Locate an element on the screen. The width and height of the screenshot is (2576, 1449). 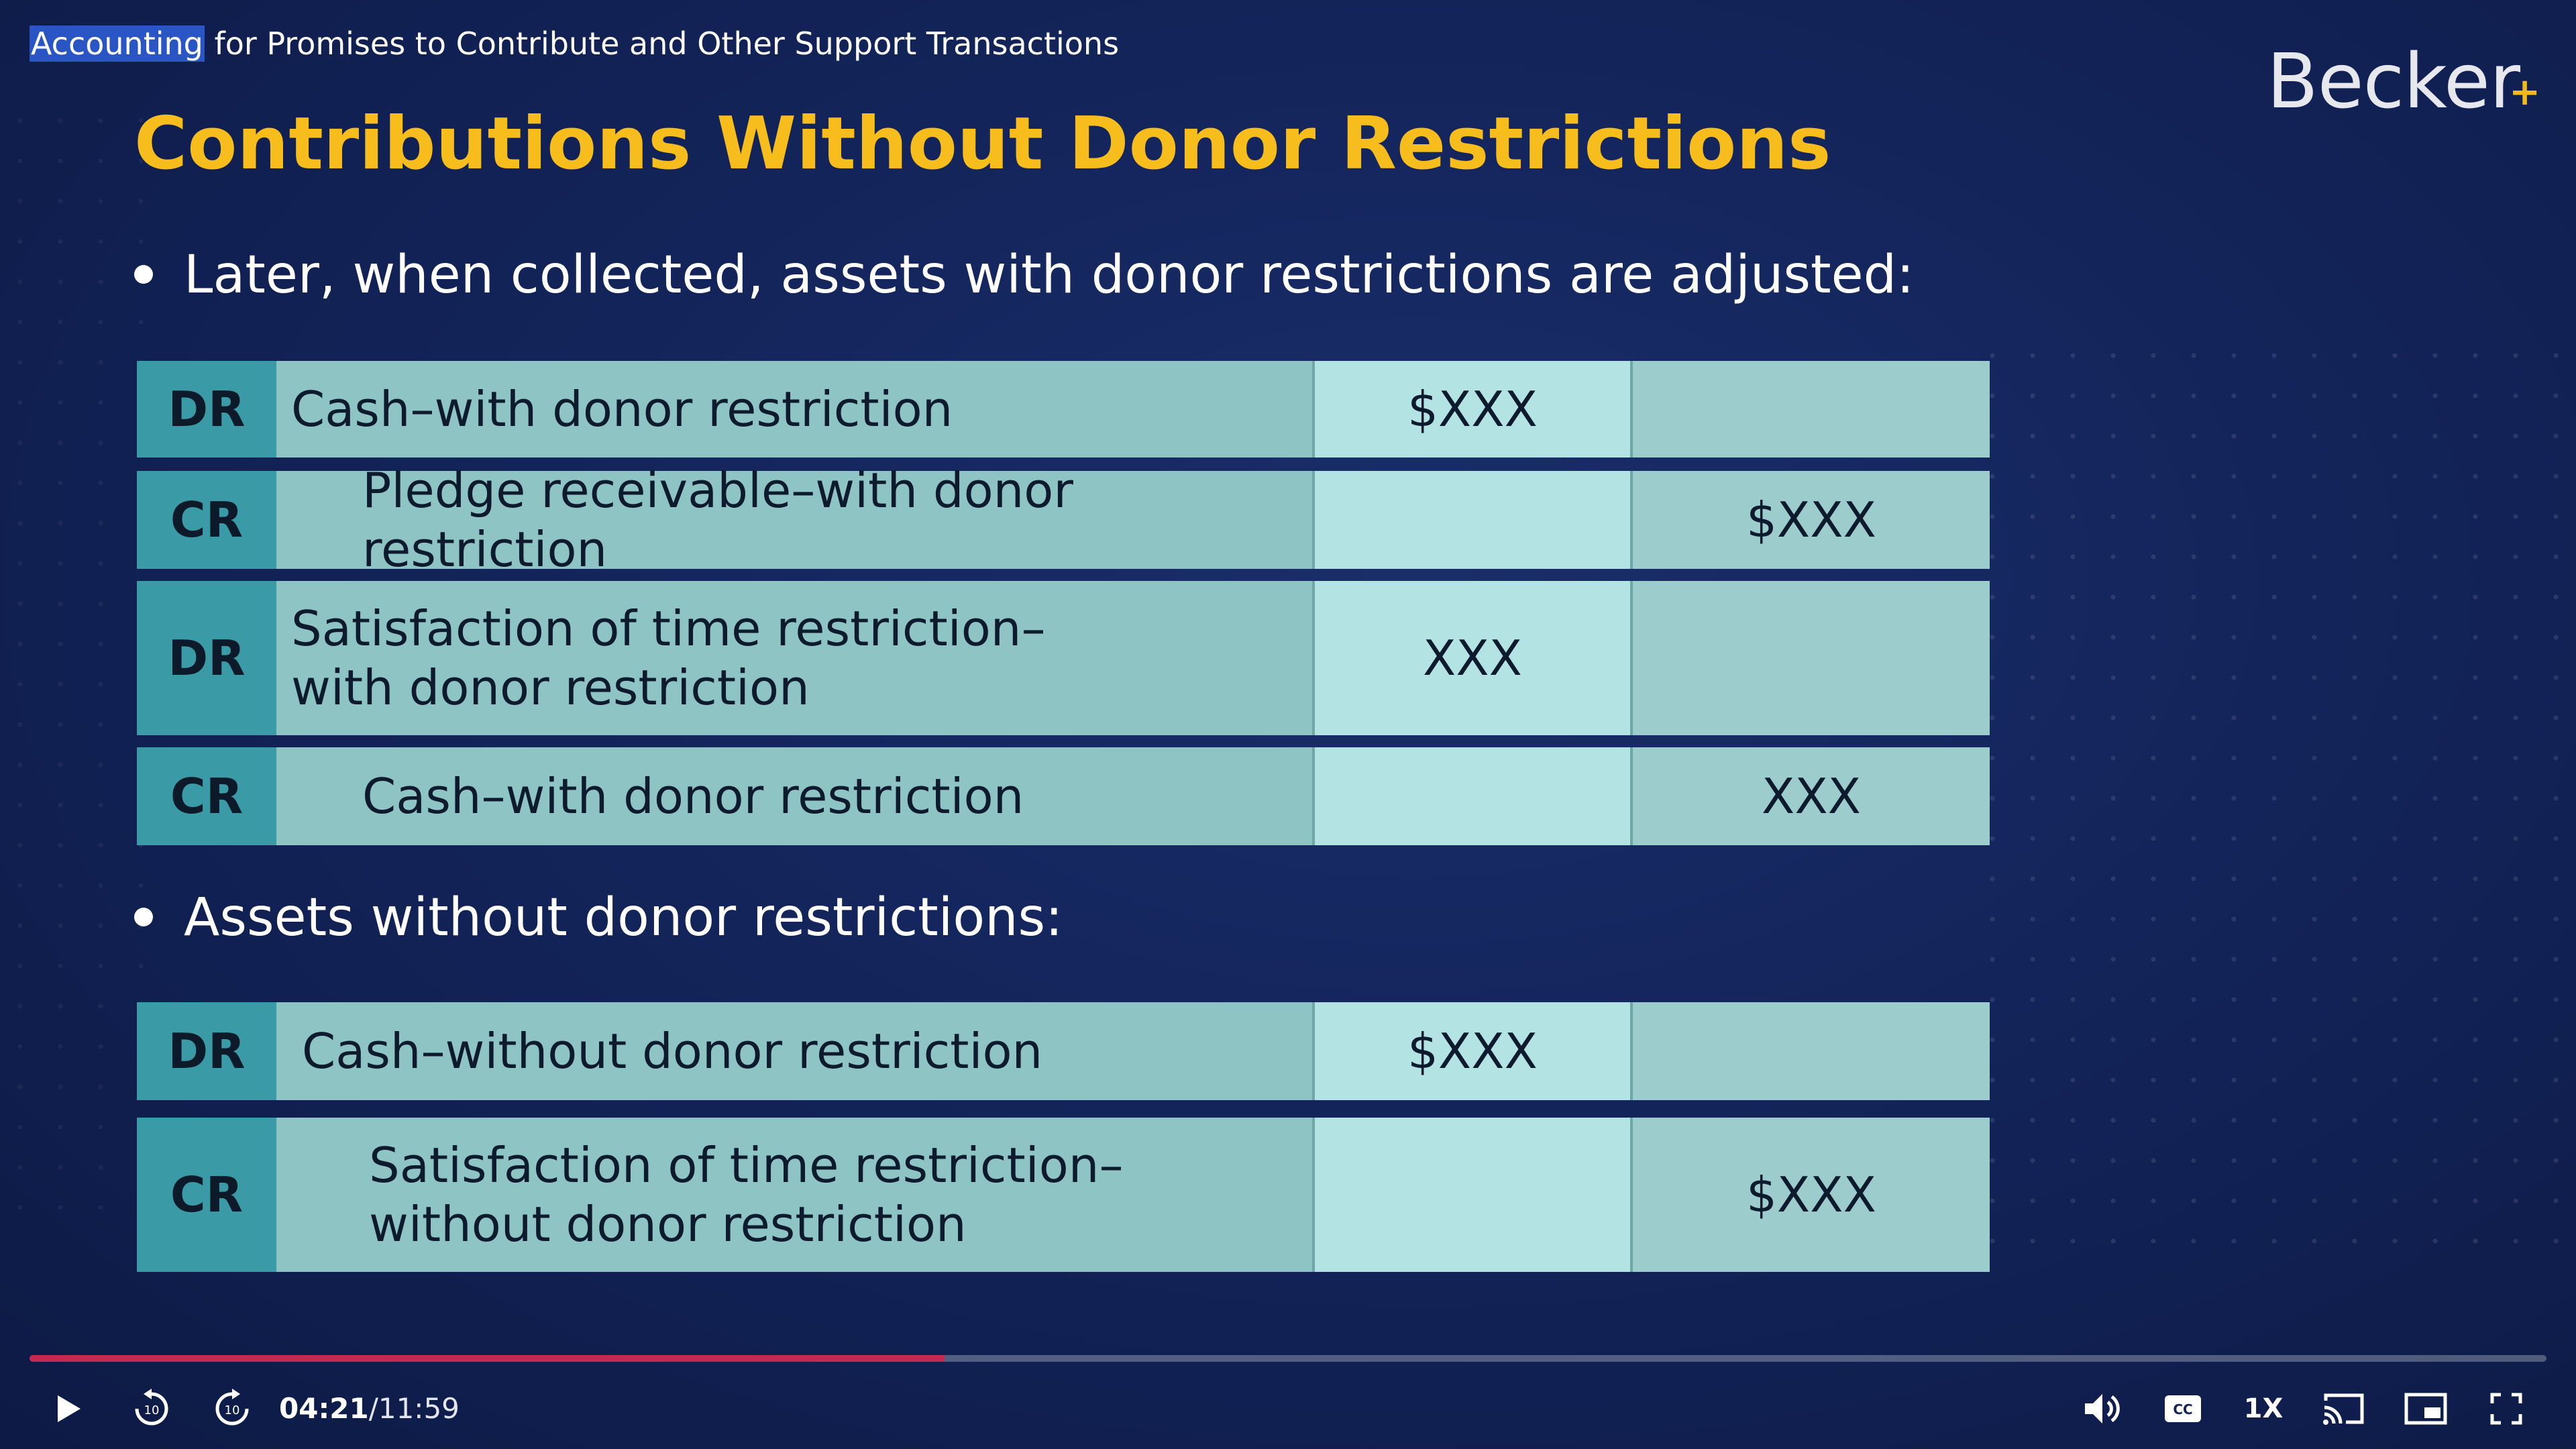
fullscreen-icon is located at coordinates (2506, 1409).